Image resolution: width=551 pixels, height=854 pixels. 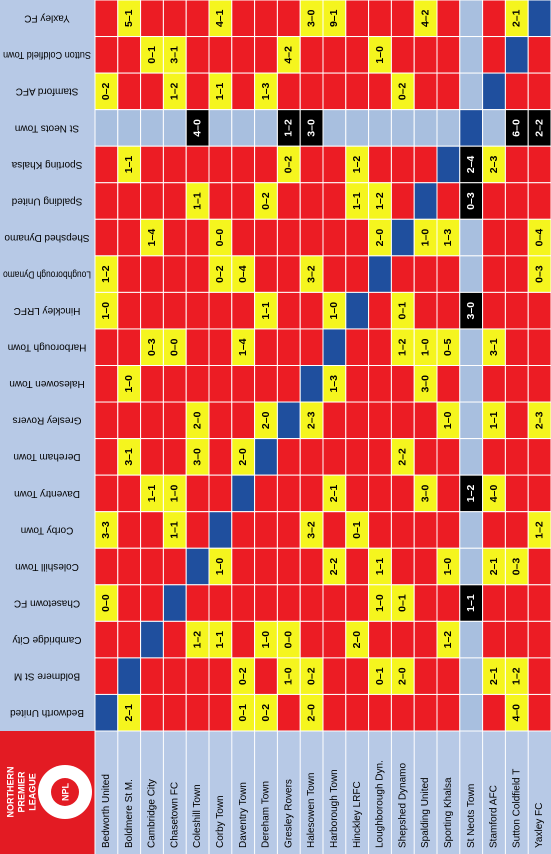 I want to click on row-label: Corby Town, so click(x=47, y=529).